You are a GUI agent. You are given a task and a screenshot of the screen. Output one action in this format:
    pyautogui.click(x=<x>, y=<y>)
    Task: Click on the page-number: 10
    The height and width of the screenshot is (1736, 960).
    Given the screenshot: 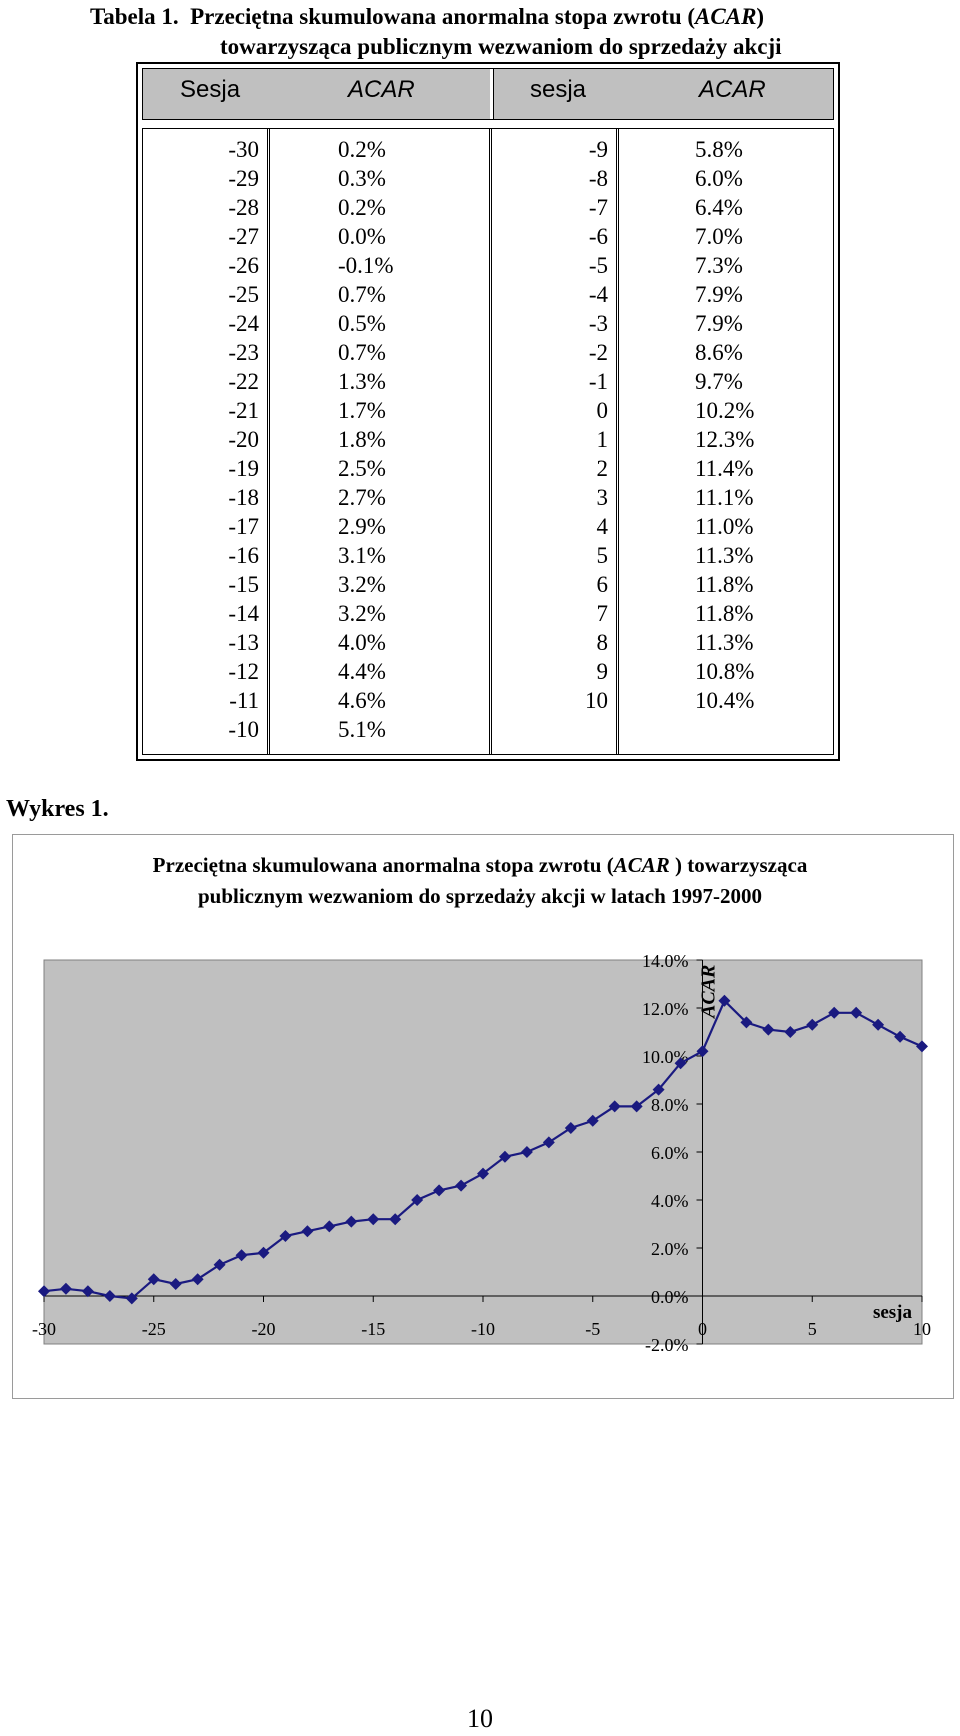 What is the action you would take?
    pyautogui.click(x=480, y=1718)
    